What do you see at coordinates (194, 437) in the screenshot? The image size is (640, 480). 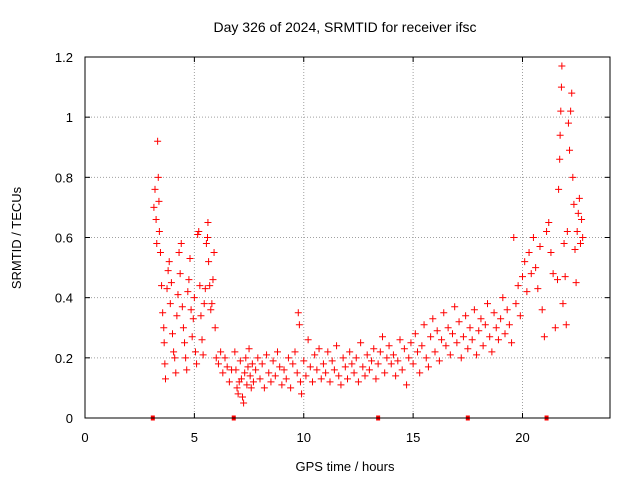 I see `x-tick-label: 5` at bounding box center [194, 437].